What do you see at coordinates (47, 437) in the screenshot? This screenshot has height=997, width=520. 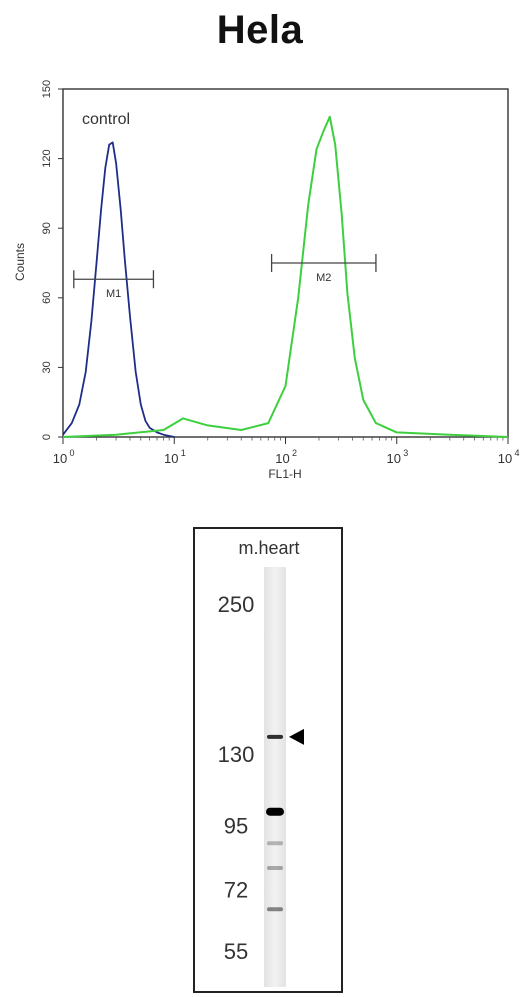 I see `y-tick-label: 0` at bounding box center [47, 437].